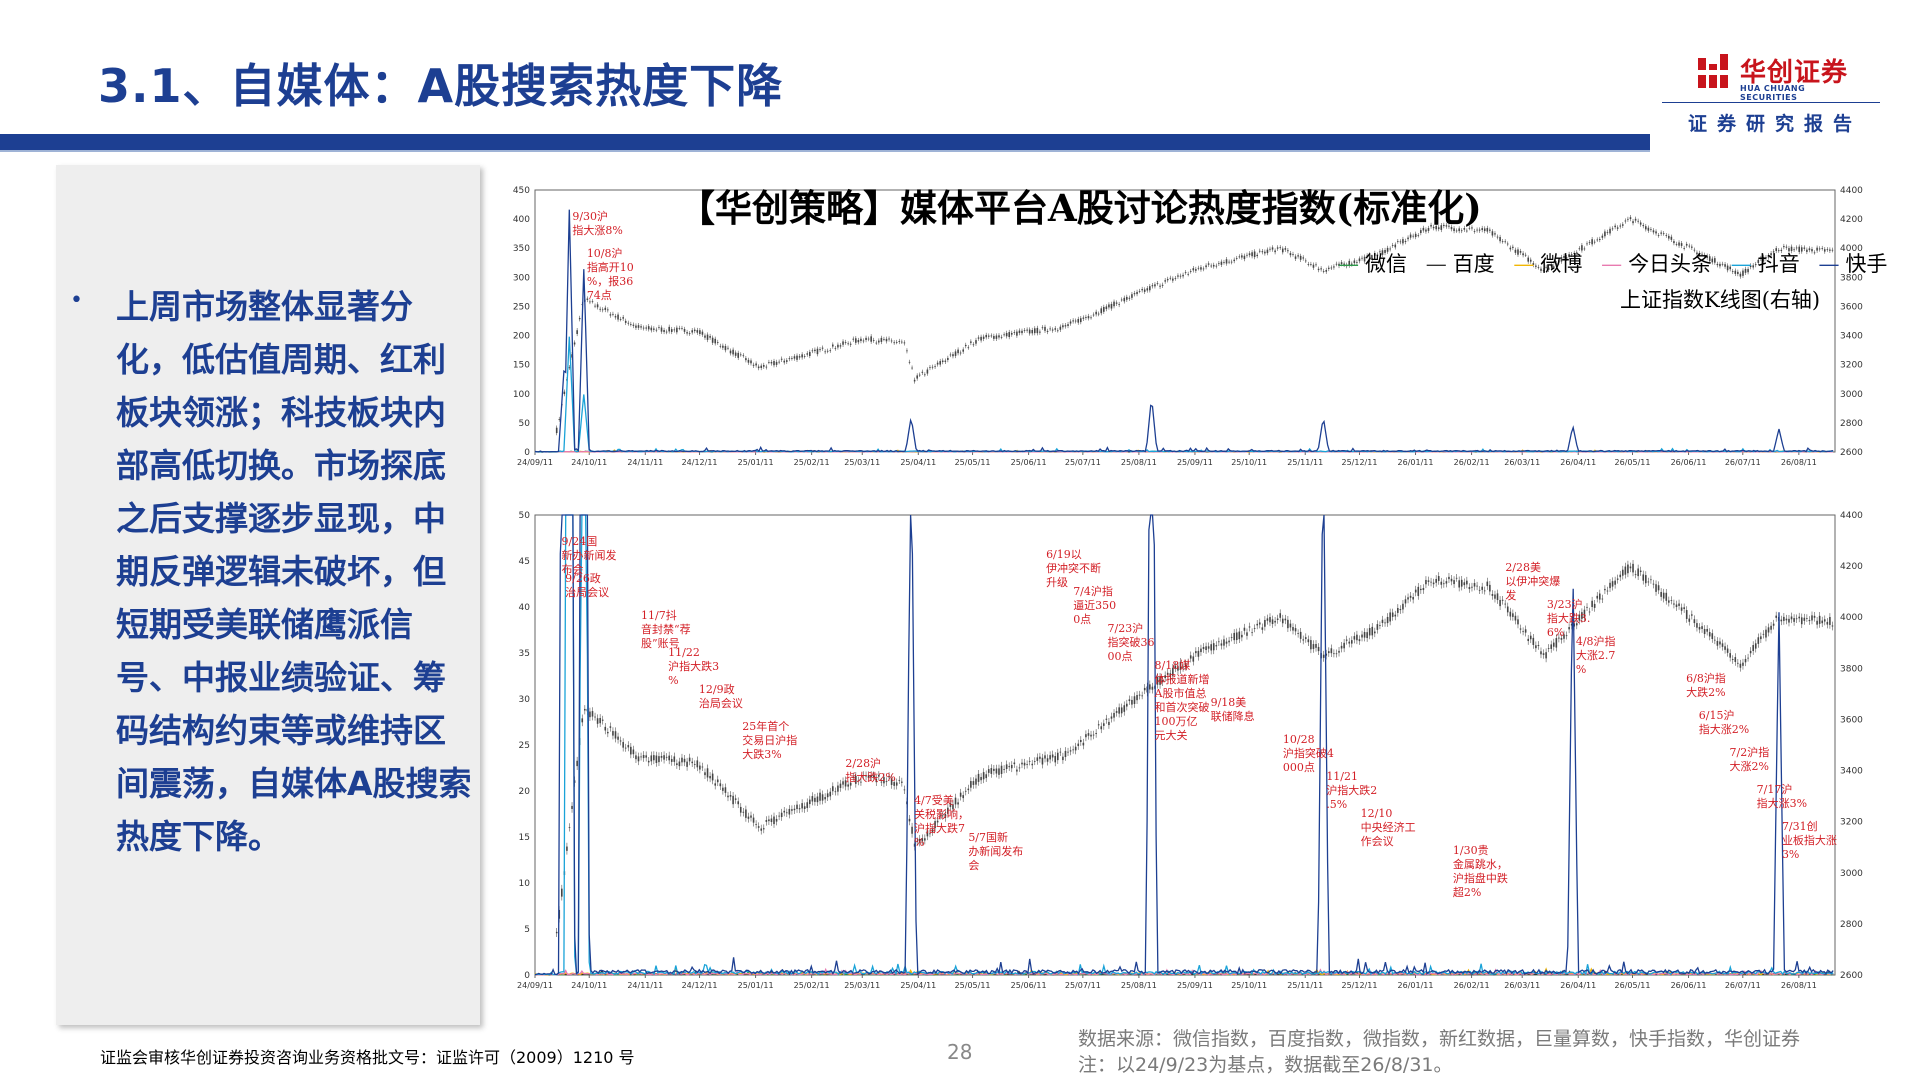 Image resolution: width=1920 pixels, height=1080 pixels. I want to click on event-annotation: 6/8沪指大跌2%, so click(1706, 685).